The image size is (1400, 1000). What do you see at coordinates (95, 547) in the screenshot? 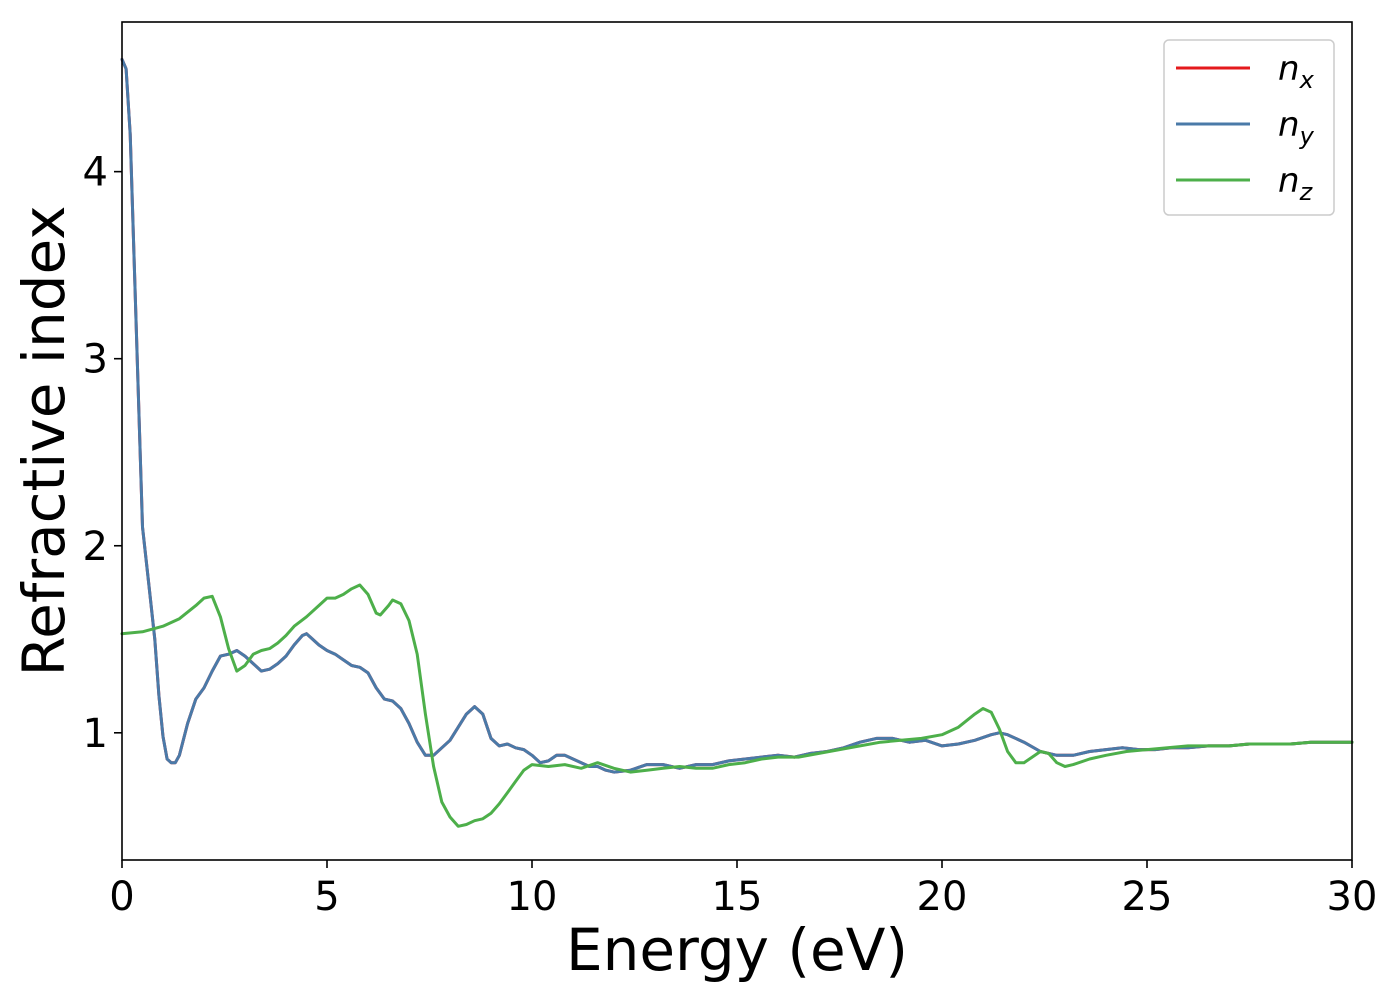
I see `y-tick-label: 2` at bounding box center [95, 547].